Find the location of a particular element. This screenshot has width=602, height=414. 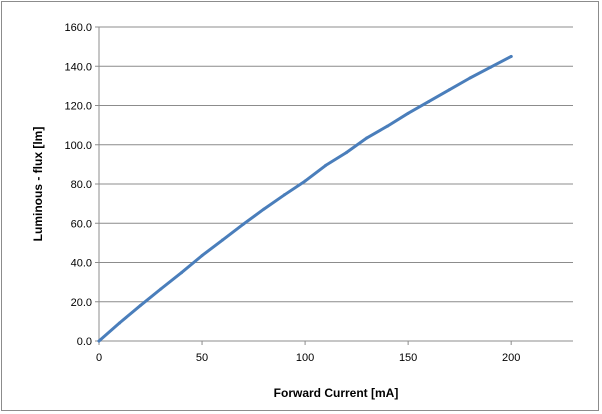

y-tick-label: 20.0 is located at coordinates (81, 303).